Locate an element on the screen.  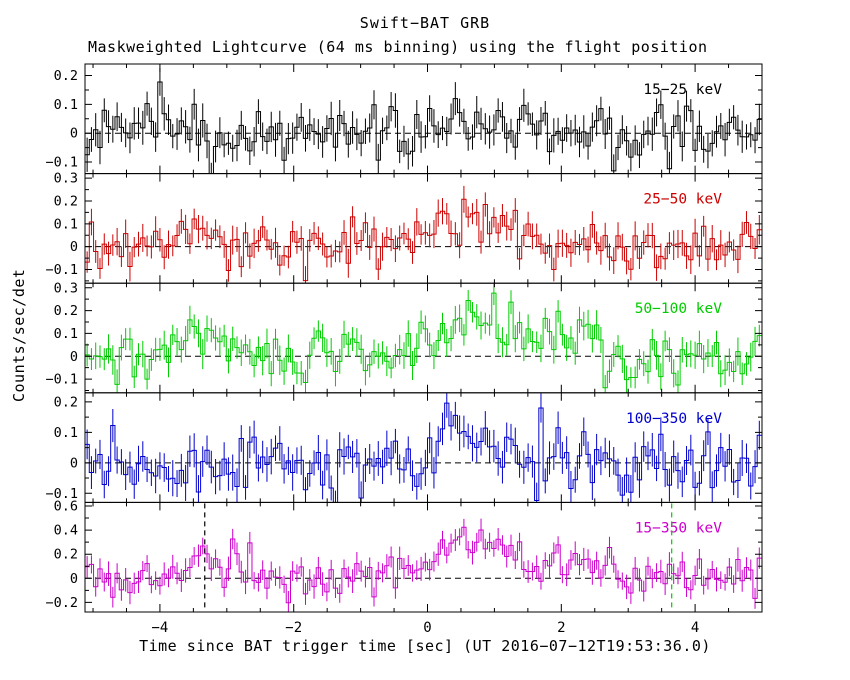
panel-1: −0.1 0 0.1 0.2 0.3 25−50 keV is located at coordinates (404, 227).